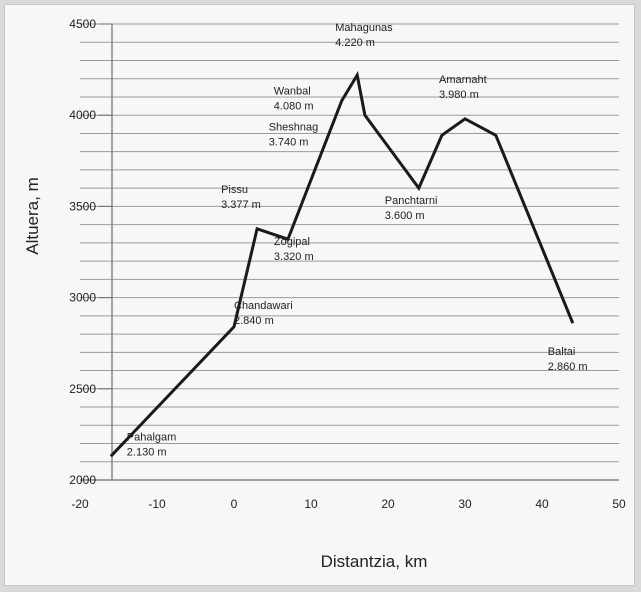 The height and width of the screenshot is (592, 641). I want to click on y-tick-label: 4000, so click(82, 115).